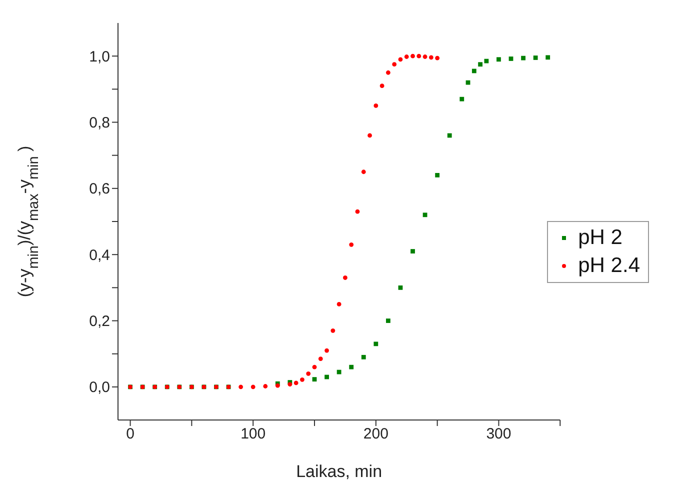 The image size is (685, 503). I want to click on y-tick-label: 0,8, so click(99, 123).